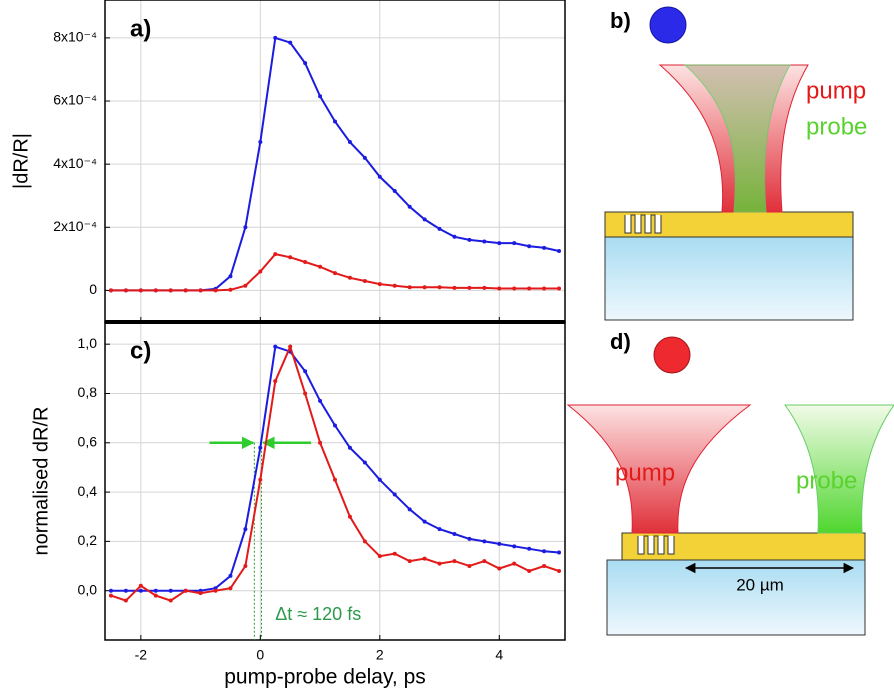 This screenshot has height=696, width=894. What do you see at coordinates (41, 481) in the screenshot?
I see `y-axis-label: normalised dR/R` at bounding box center [41, 481].